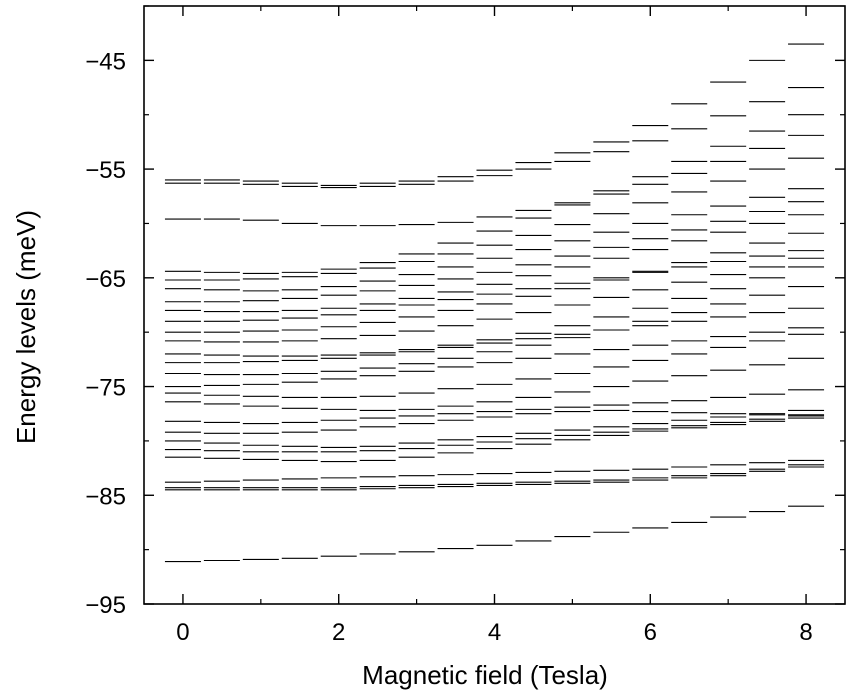 The image size is (849, 692). Describe the element at coordinates (105, 279) in the screenshot. I see `y-tick-label: −65` at that location.